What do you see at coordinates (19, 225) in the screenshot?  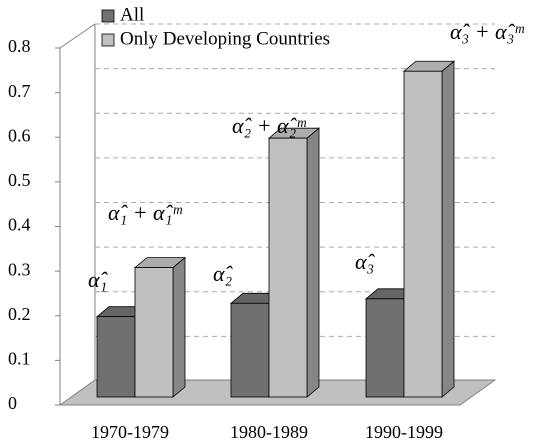 I see `y-tick-label: 0.4` at bounding box center [19, 225].